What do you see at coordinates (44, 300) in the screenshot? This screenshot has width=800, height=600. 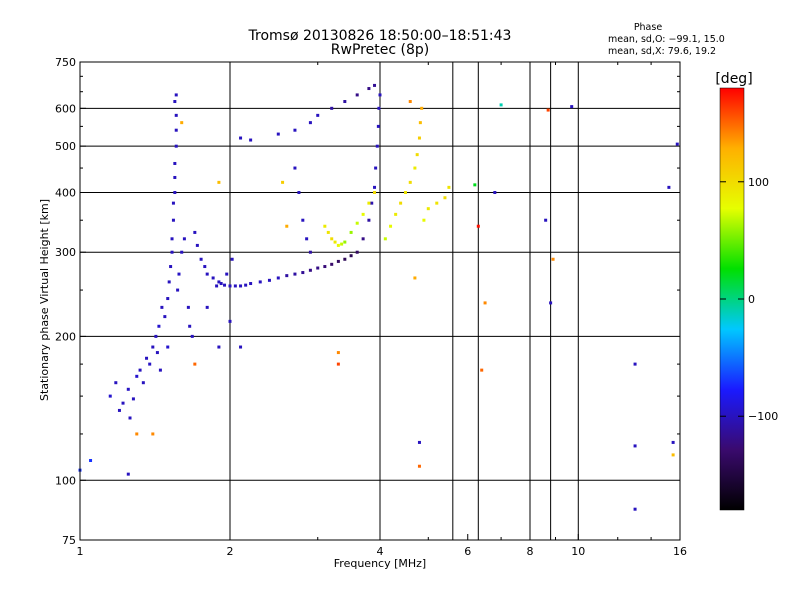 I see `y-axis-label: Stationary phase Virtual Height [km]` at bounding box center [44, 300].